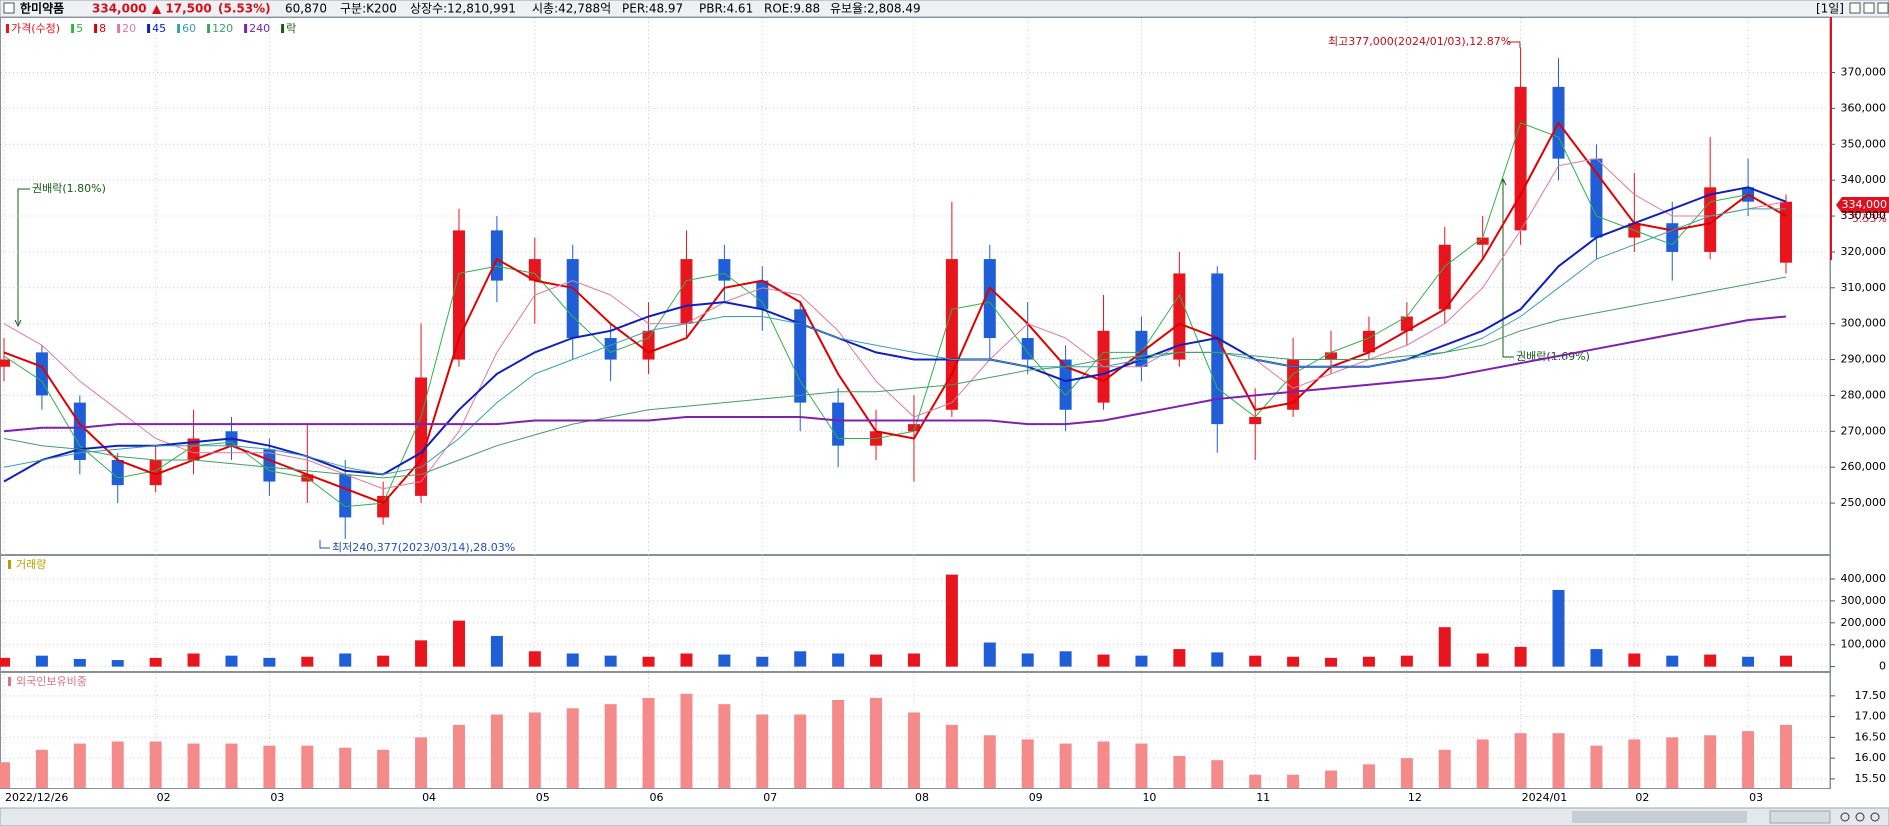 The image size is (1889, 826). What do you see at coordinates (31, 564) in the screenshot?
I see `volume-title: 거래량` at bounding box center [31, 564].